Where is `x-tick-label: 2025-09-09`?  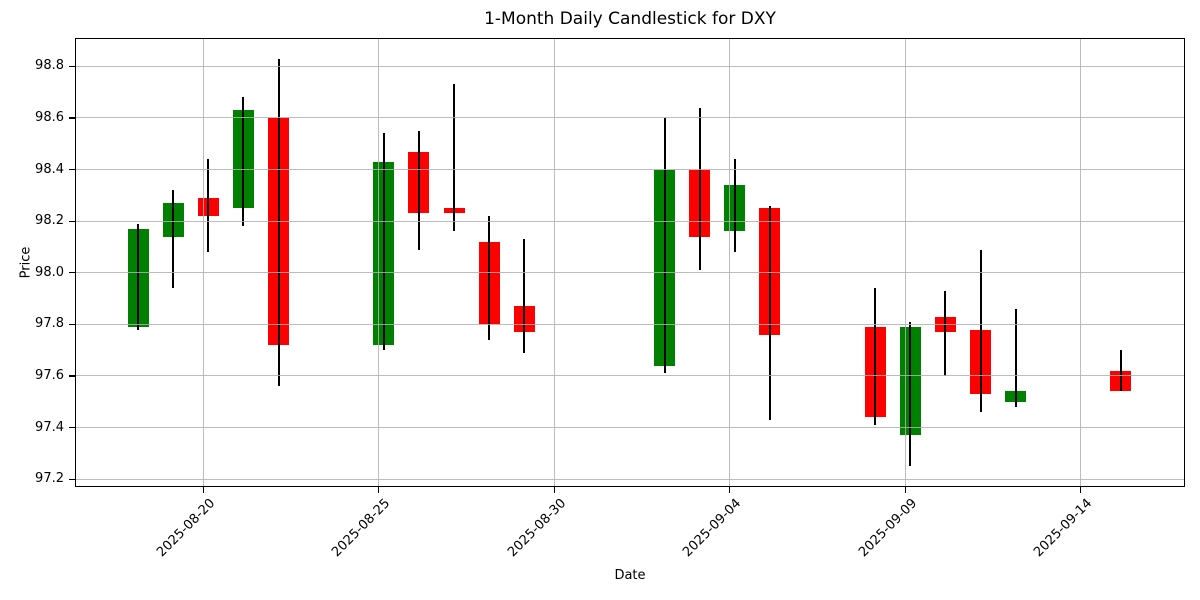 x-tick-label: 2025-09-09 is located at coordinates (887, 528).